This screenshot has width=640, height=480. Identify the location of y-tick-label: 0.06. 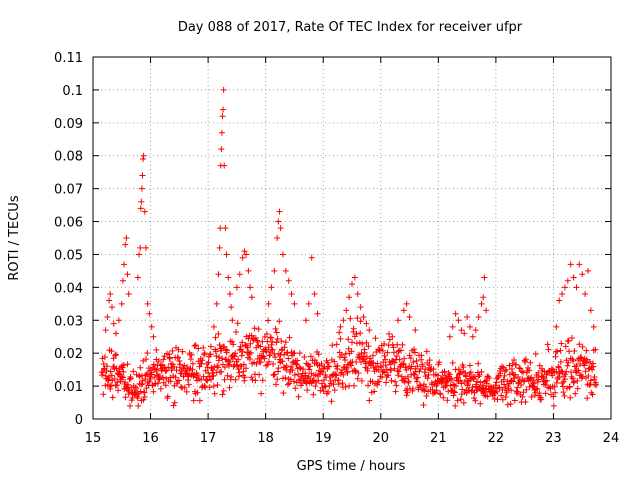
(68, 223).